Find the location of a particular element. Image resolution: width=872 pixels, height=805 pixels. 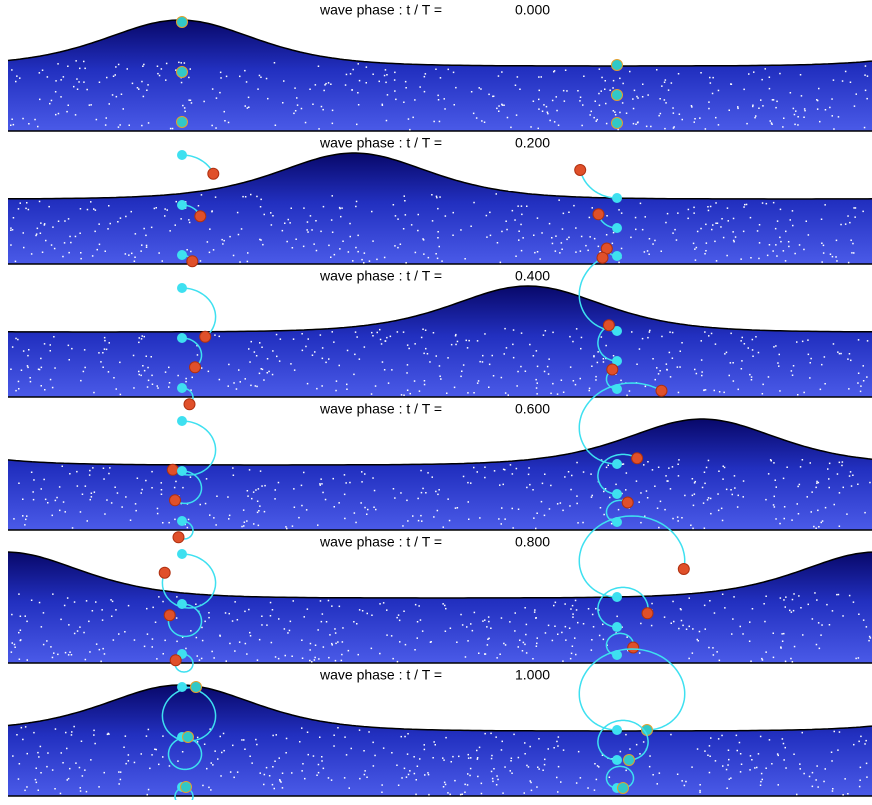

particle is located at coordinates (182, 72).